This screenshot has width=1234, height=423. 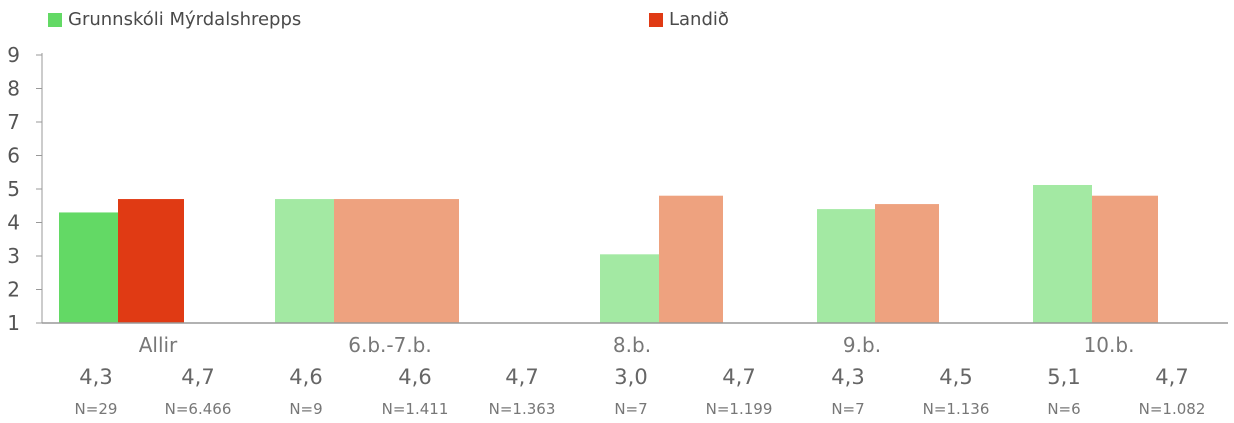 I want to click on y-tick-label-5: 5, so click(x=13, y=189).